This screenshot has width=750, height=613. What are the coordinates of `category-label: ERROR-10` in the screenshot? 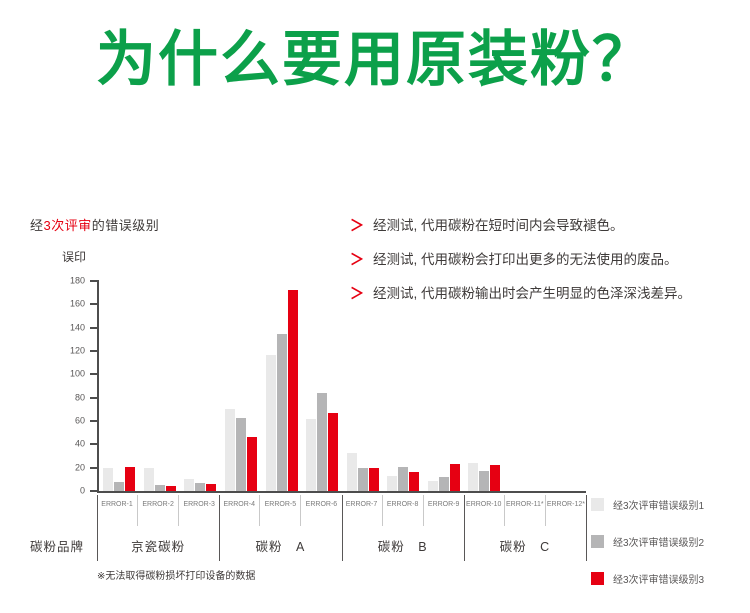 It's located at (484, 510).